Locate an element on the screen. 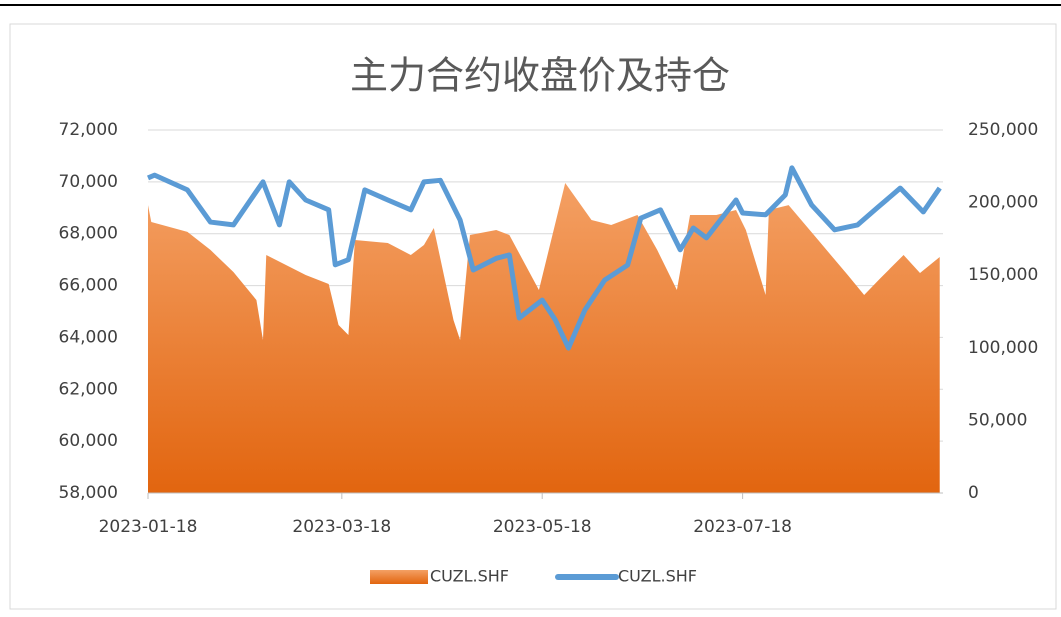 The height and width of the screenshot is (617, 1061). y-tick-label: 58,000 is located at coordinates (88, 493).